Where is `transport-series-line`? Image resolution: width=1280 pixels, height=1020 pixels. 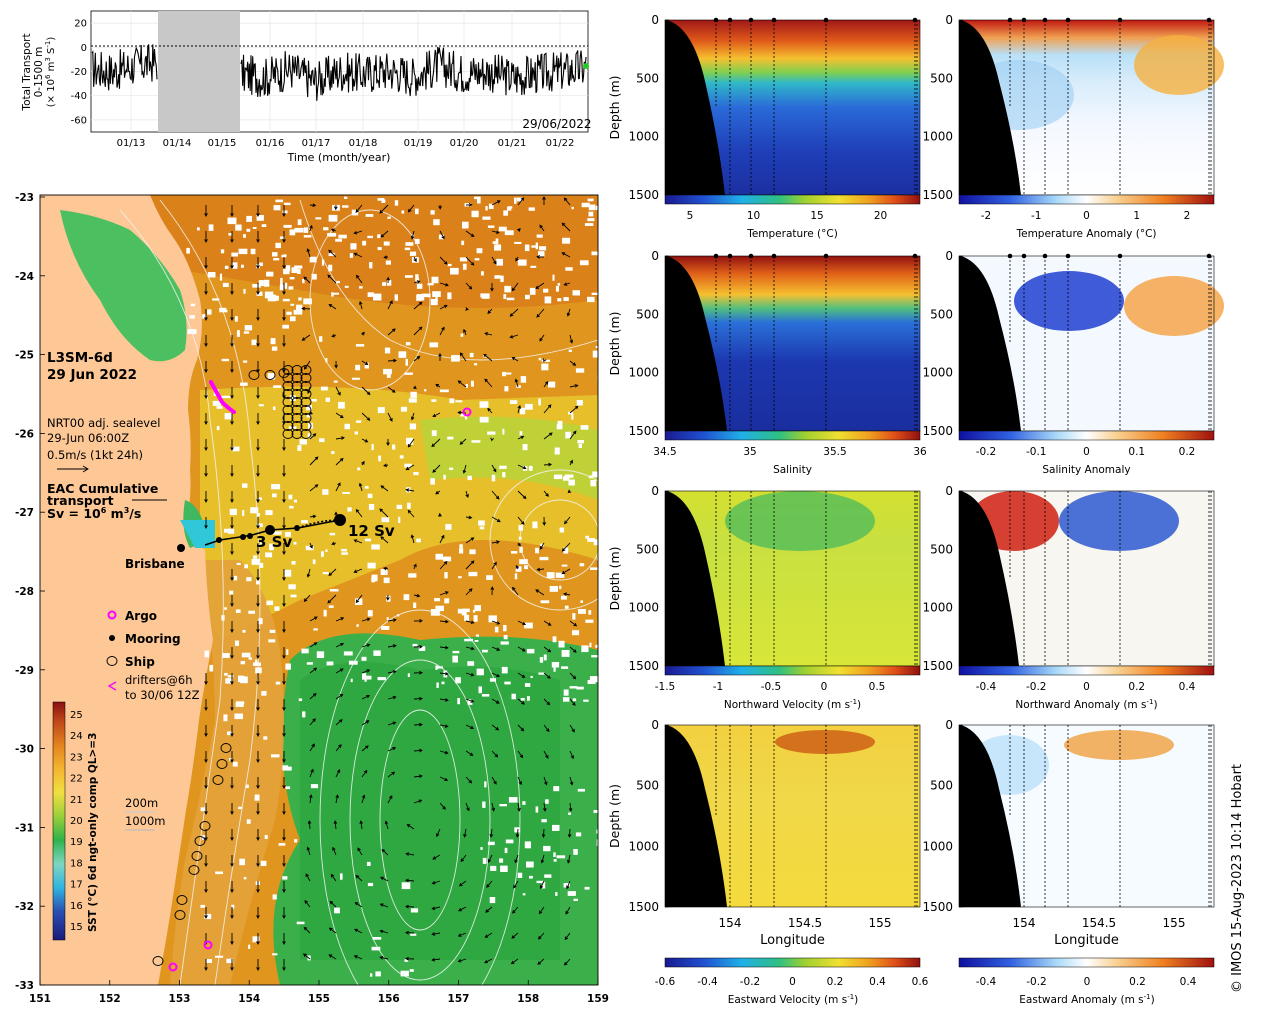
transport-series-line is located at coordinates (339, 72).